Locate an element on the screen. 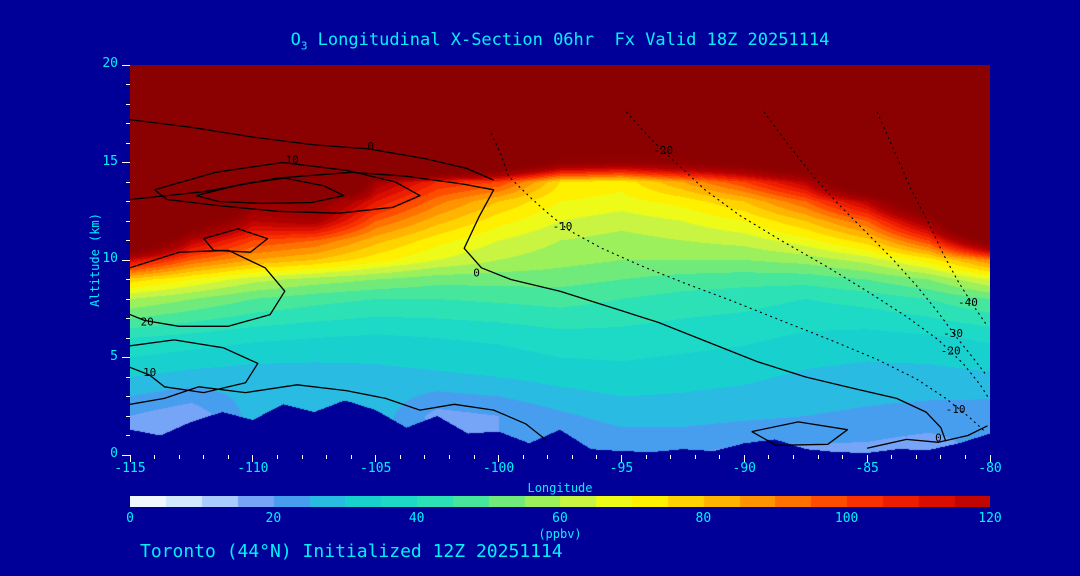  colorbar-units-label: (ppbv) is located at coordinates (560, 534).